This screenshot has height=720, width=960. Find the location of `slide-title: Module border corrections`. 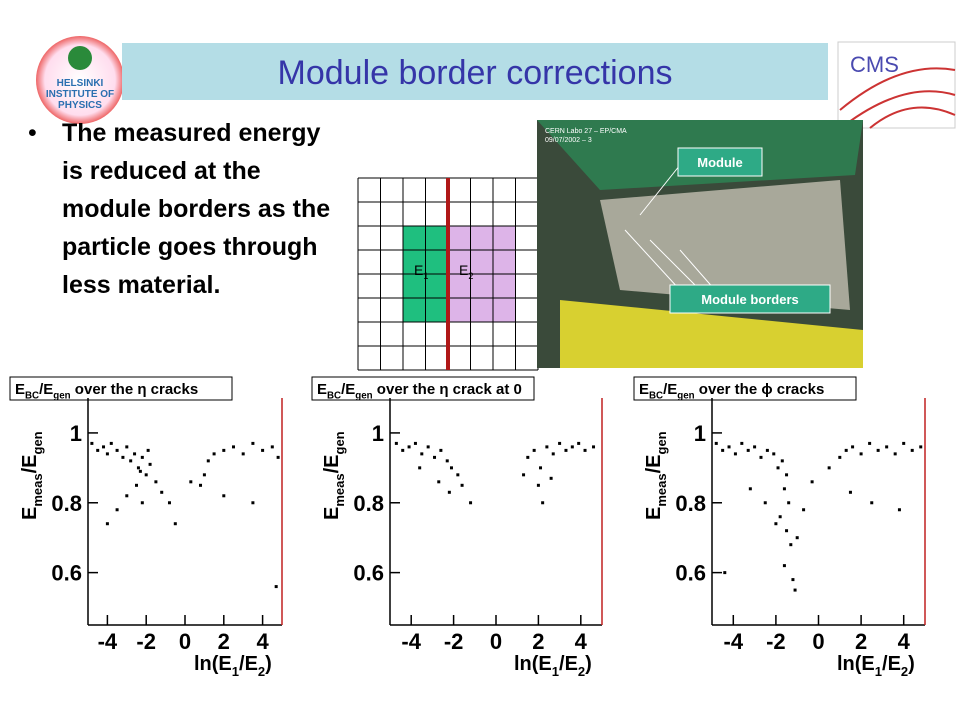

slide-title: Module border corrections is located at coordinates (475, 73).